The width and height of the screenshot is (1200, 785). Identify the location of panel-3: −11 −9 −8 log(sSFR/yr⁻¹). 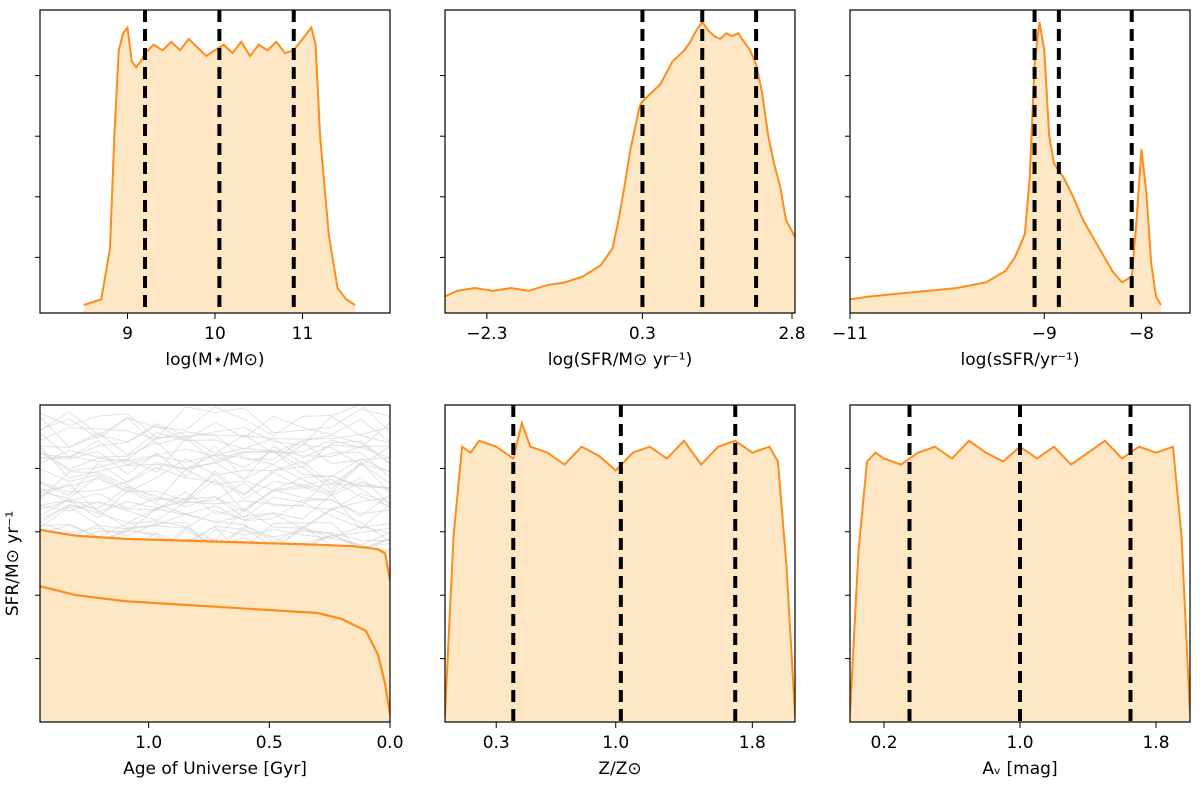
(1011, 189).